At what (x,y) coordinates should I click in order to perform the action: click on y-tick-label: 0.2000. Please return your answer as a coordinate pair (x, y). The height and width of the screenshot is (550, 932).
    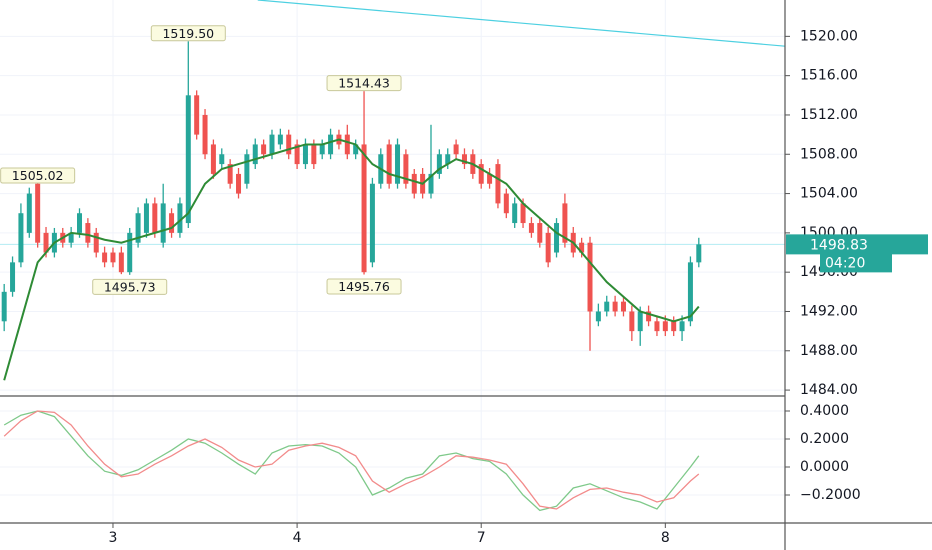
    Looking at the image, I should click on (824, 439).